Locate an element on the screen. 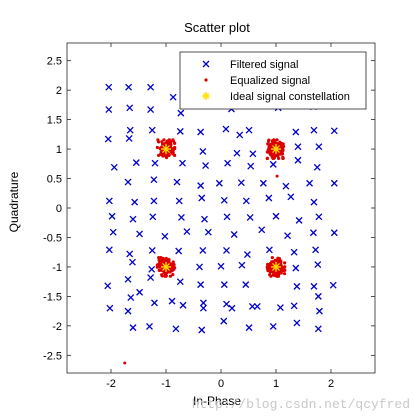 The image size is (420, 420). x-tick-label: 0 is located at coordinates (221, 384).